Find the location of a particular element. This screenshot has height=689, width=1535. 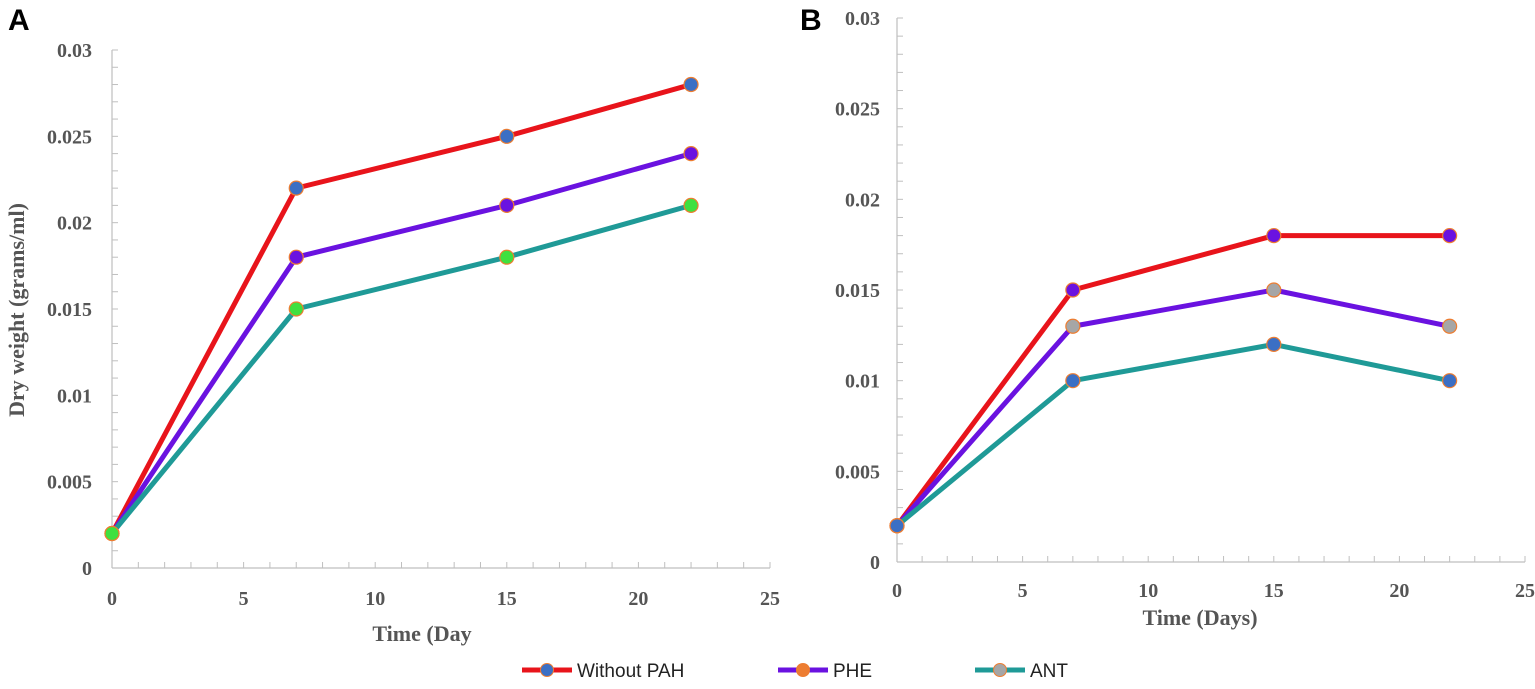

panel-b-y-ticks: 0 0.005 0.01 0.015 0.02 0.025 0.03 is located at coordinates (857, 291).